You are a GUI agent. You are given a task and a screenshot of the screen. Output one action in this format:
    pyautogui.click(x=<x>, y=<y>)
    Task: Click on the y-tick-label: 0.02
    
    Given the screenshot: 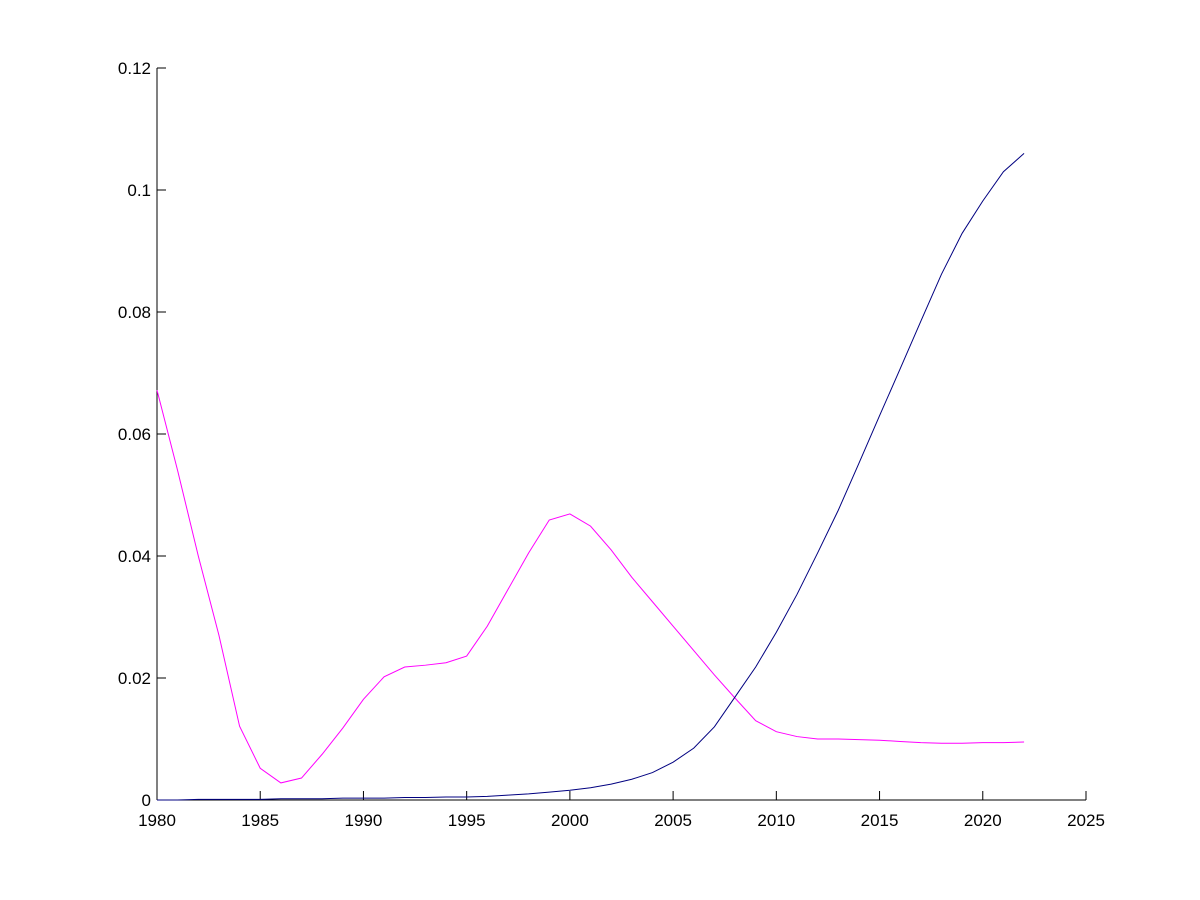 What is the action you would take?
    pyautogui.click(x=134, y=678)
    